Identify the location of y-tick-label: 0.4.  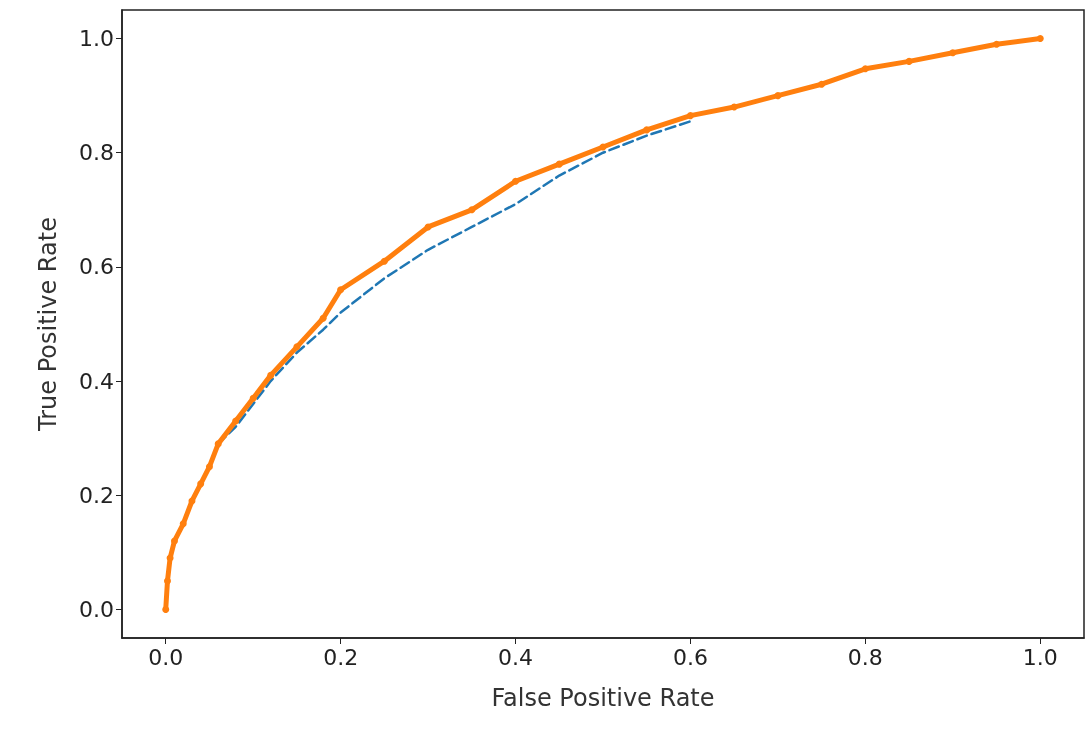
(96, 381).